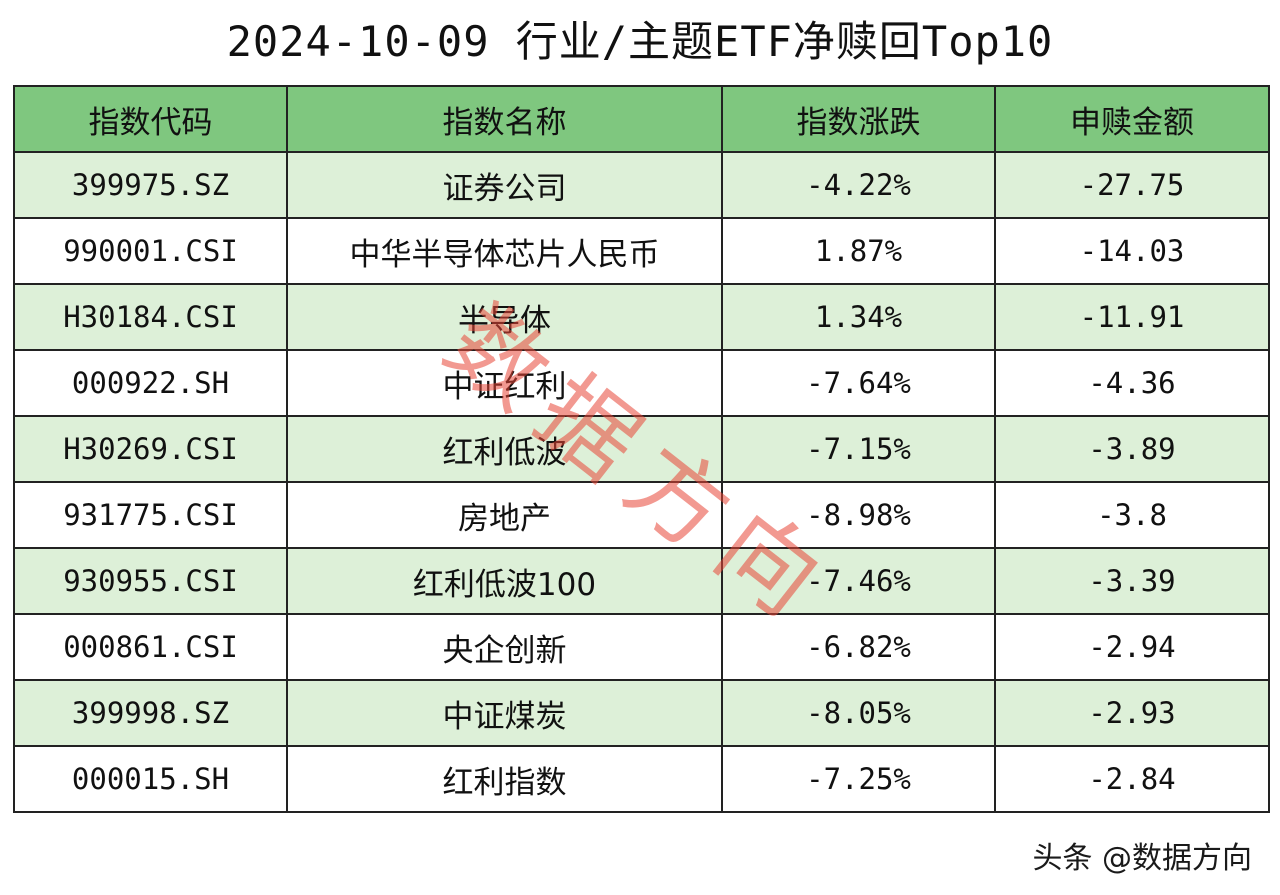 This screenshot has height=895, width=1280. I want to click on cell-redemption-amount: -3.89, so click(1132, 449).